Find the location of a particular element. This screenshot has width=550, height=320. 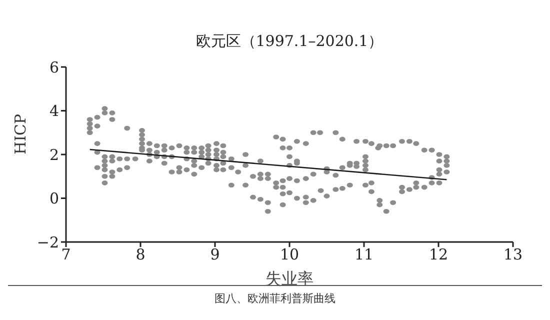

x-tick-label: 12 is located at coordinates (438, 255).